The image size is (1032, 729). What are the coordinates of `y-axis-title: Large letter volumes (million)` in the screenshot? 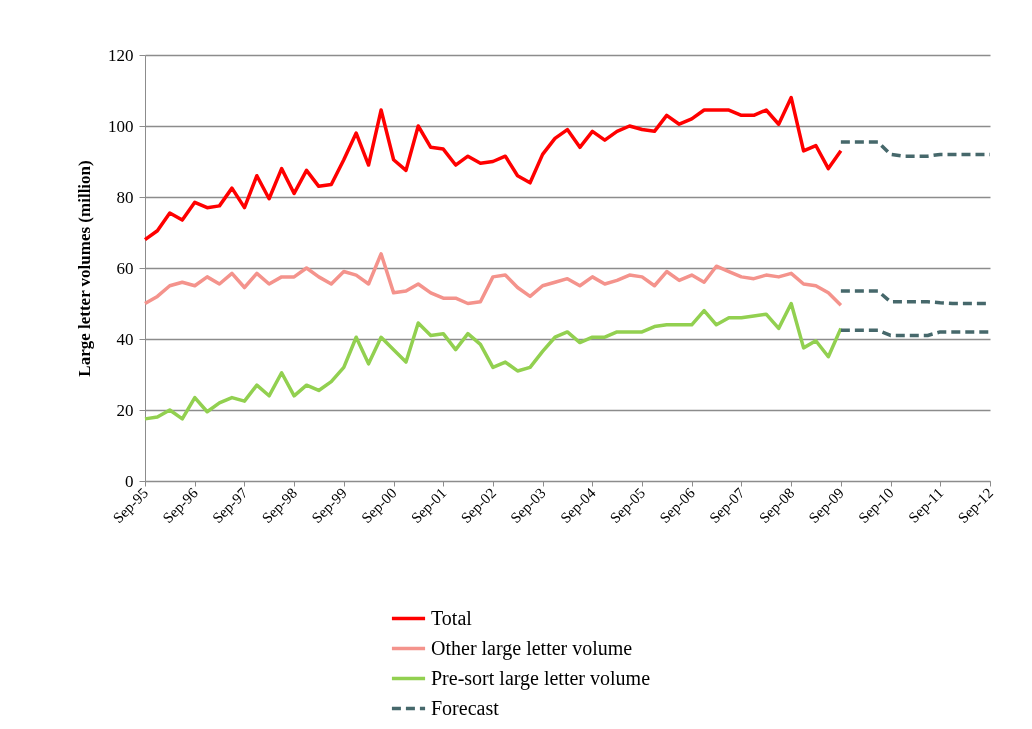 It's located at (84, 268).